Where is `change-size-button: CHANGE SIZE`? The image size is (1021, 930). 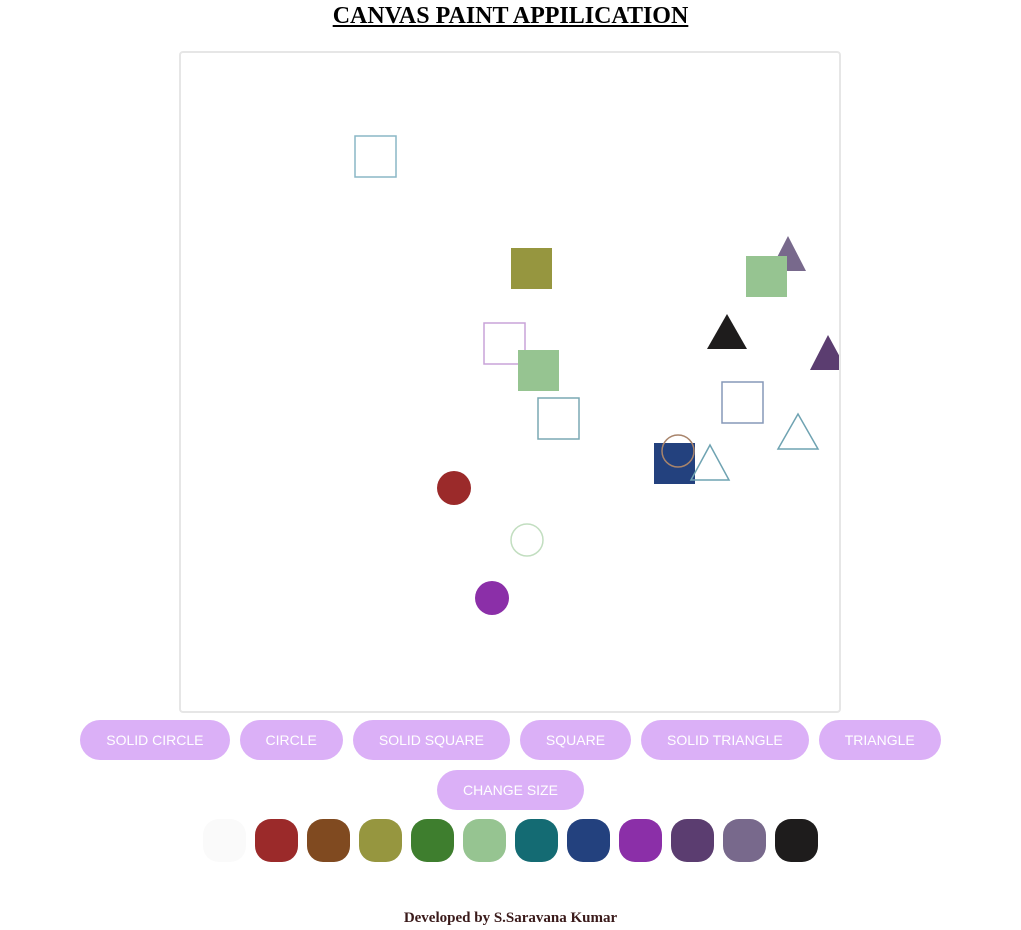
change-size-button: CHANGE SIZE is located at coordinates (510, 790).